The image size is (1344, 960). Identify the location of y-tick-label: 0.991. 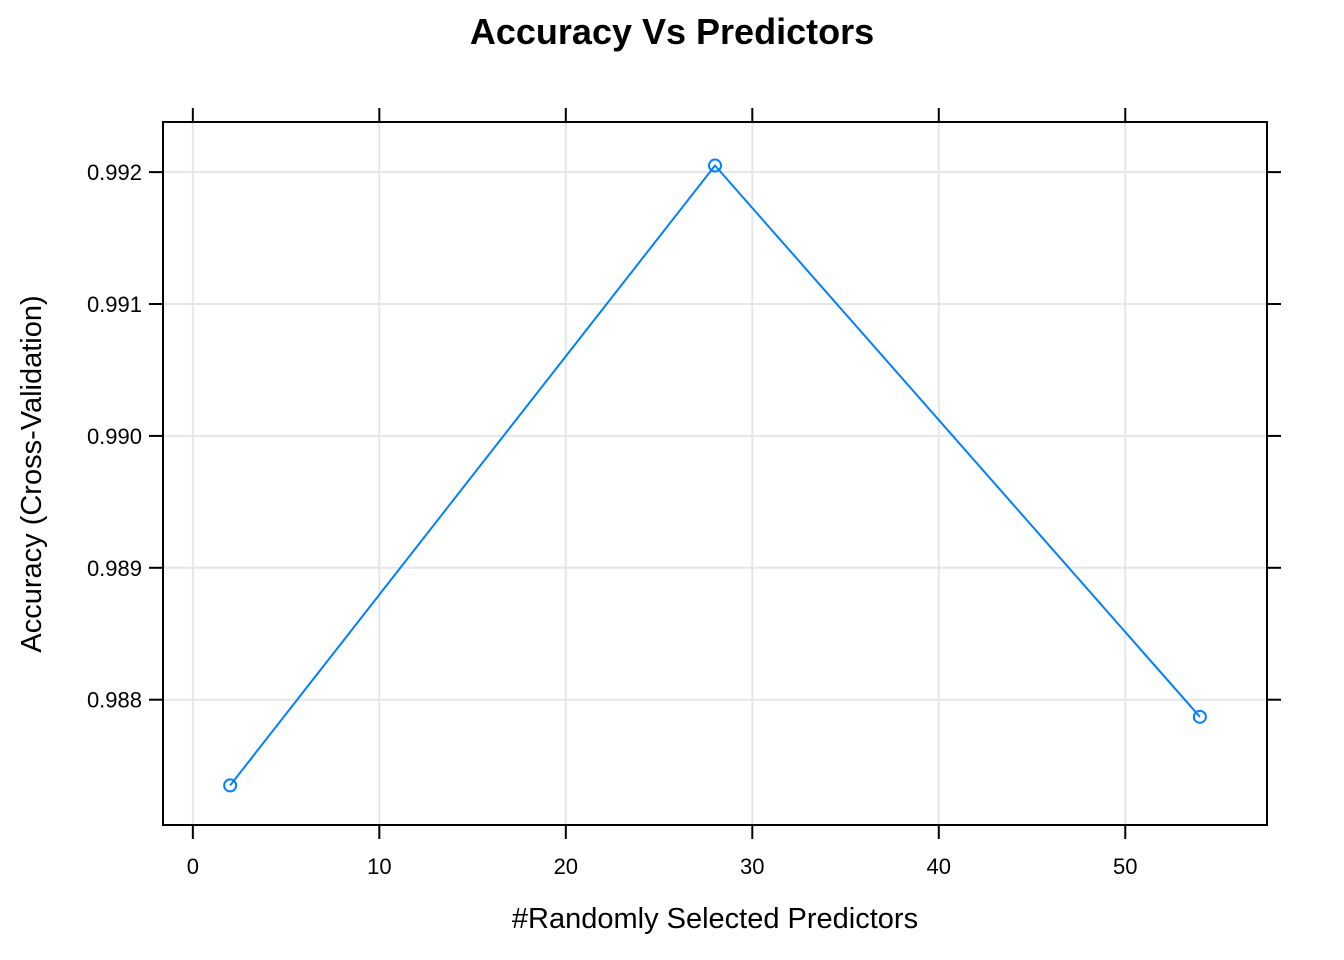
(114, 304).